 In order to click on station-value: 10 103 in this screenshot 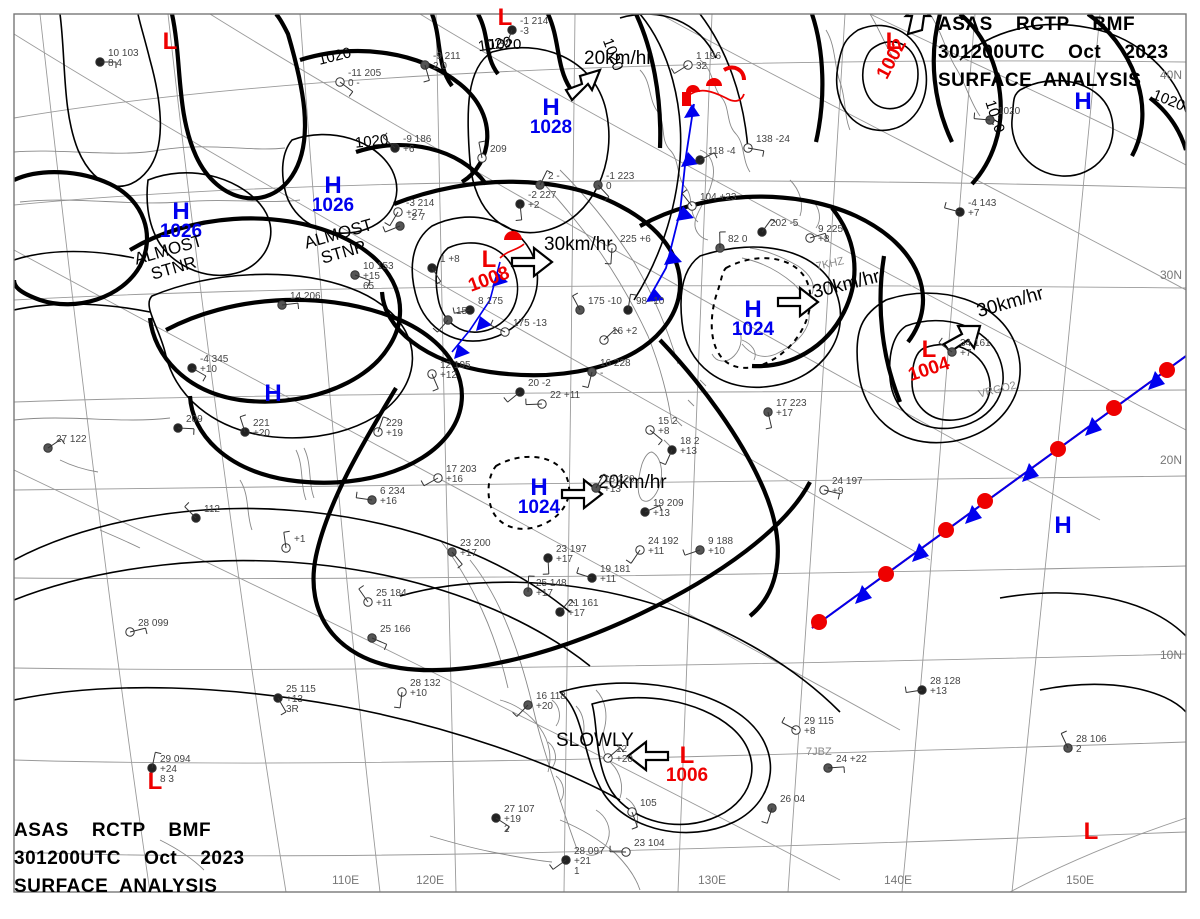, I will do `click(123, 53)`.